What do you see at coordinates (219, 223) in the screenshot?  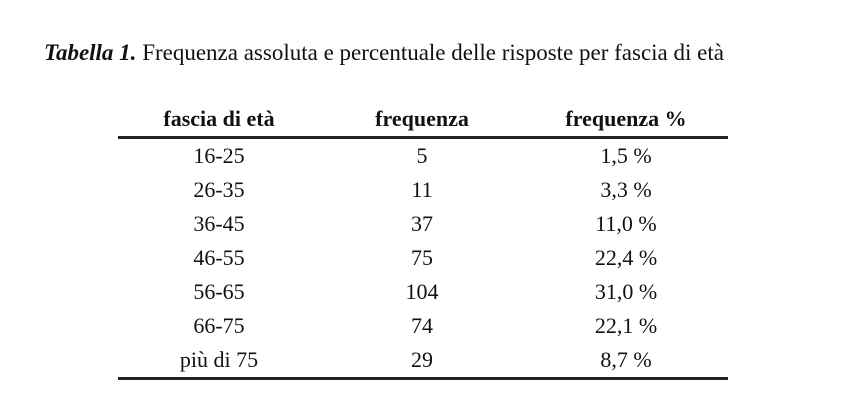 I see `table-cell: 36-45` at bounding box center [219, 223].